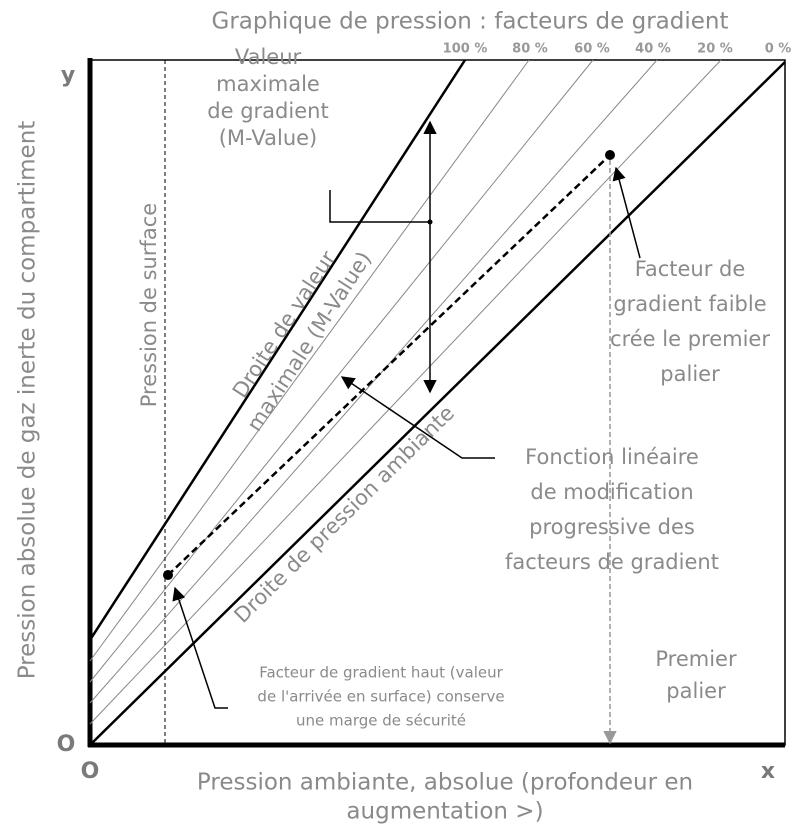  Describe the element at coordinates (690, 374) in the screenshot. I see `low-gf-label: palier` at that location.